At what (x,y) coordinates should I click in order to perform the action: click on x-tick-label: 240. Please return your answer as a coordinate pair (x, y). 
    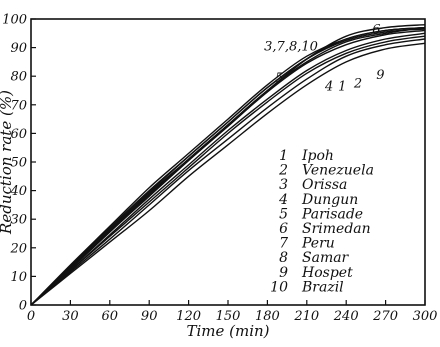
    Looking at the image, I should click on (346, 316).